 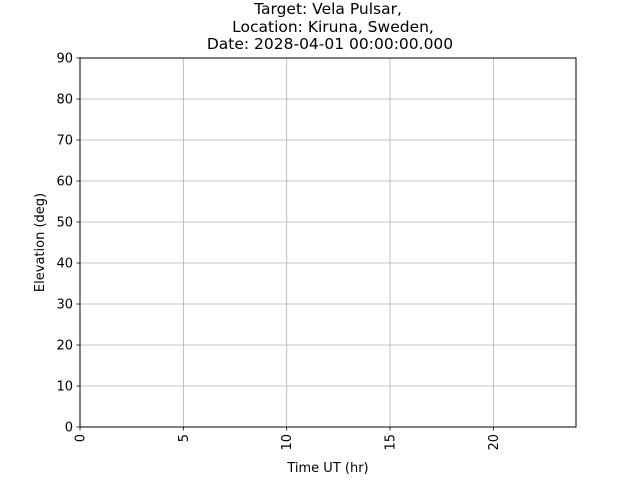 What do you see at coordinates (333, 27) in the screenshot?
I see `chart-title-line-2: Location: Kiruna, Sweden,` at bounding box center [333, 27].